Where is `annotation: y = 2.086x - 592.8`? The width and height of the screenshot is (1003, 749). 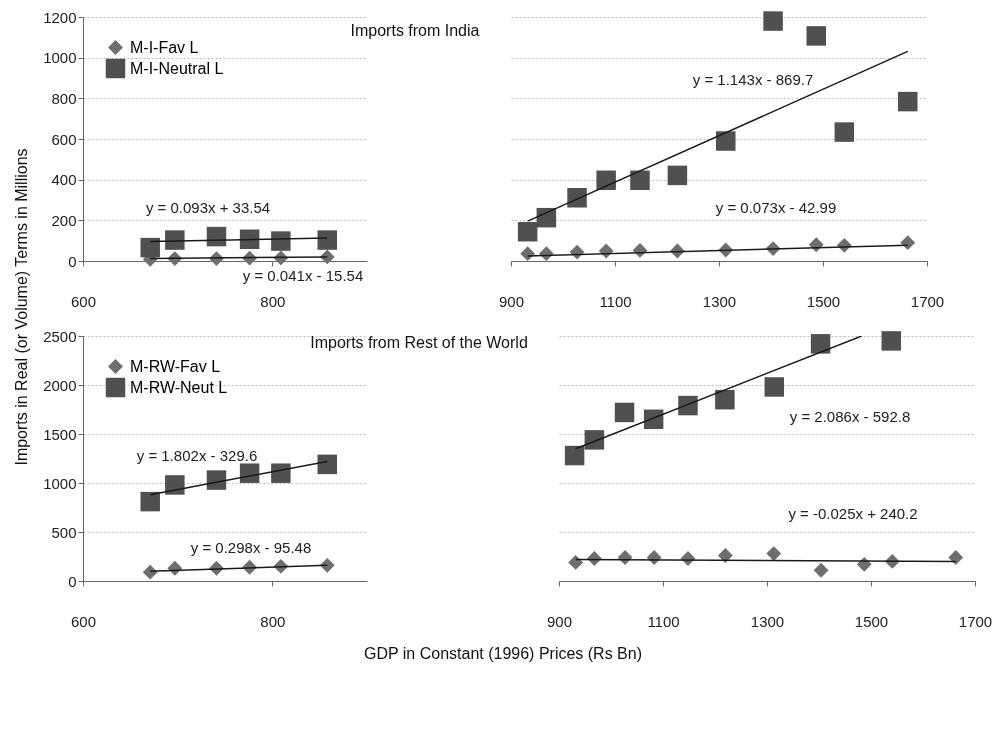
annotation: y = 2.086x - 592.8 is located at coordinates (850, 416).